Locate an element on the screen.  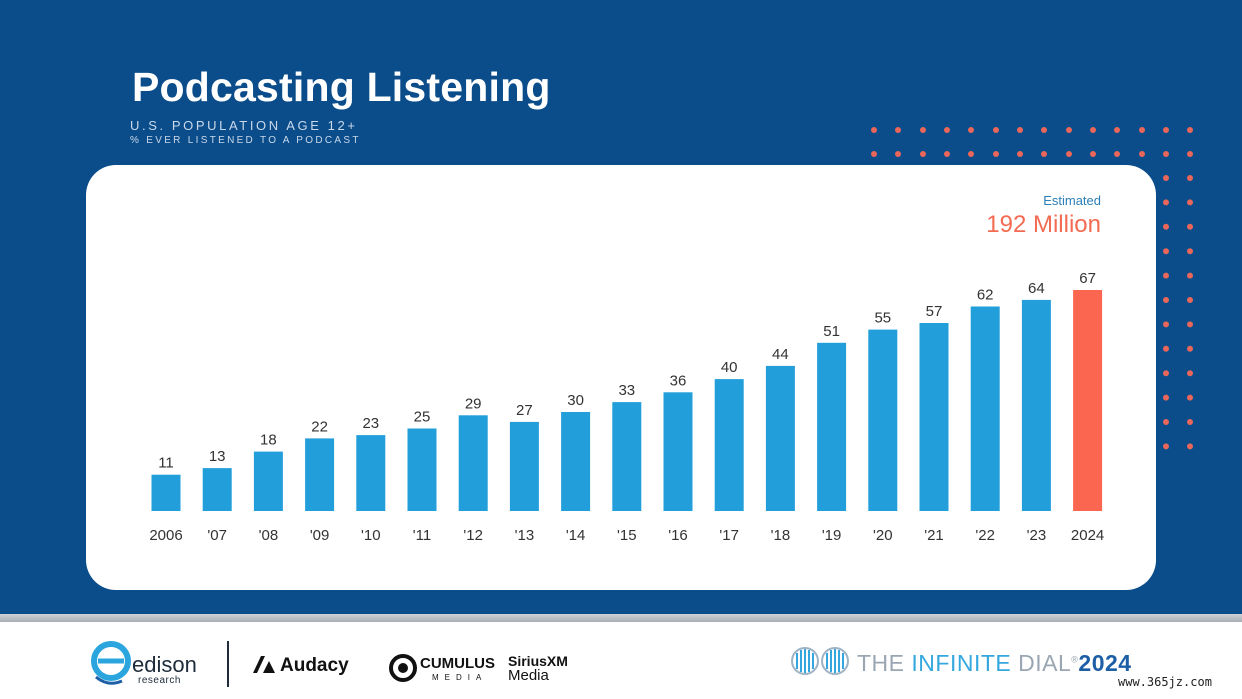
estimated-value: 192 Million is located at coordinates (1043, 224).